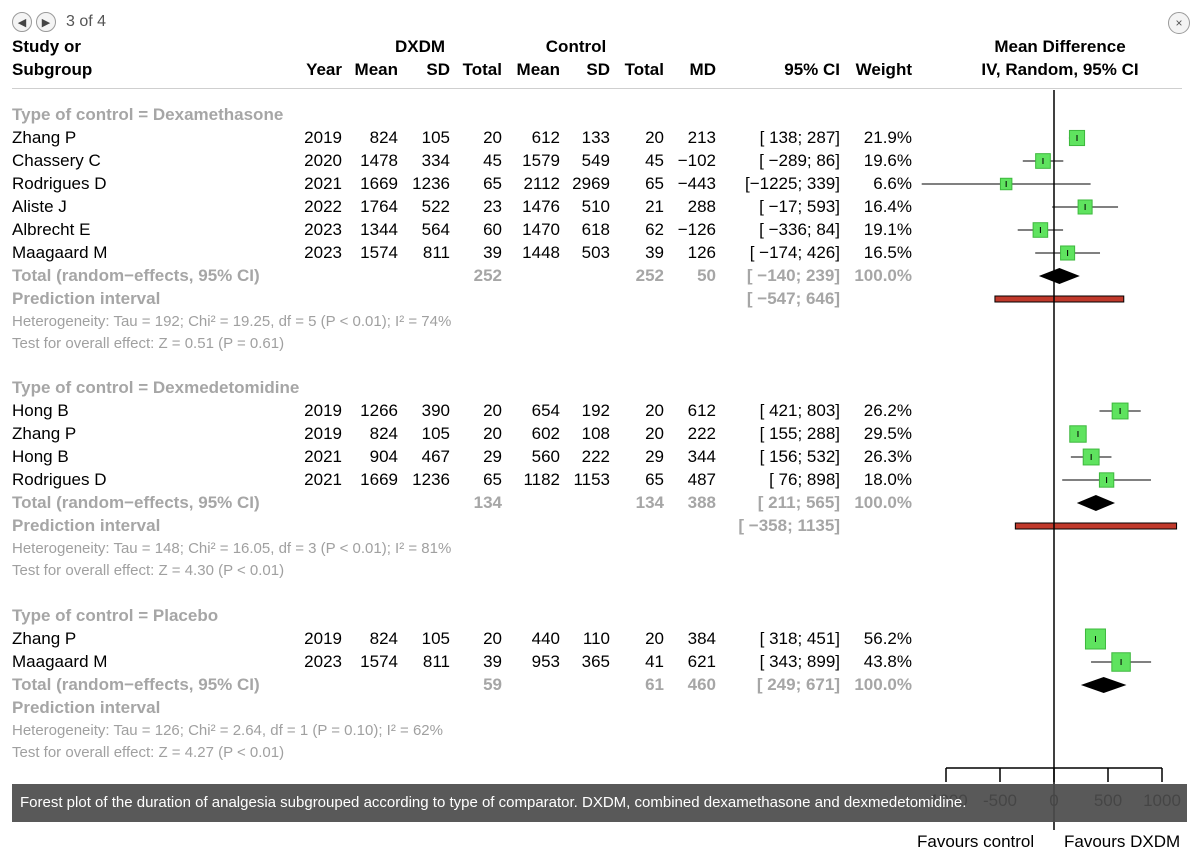 The image size is (1200, 853). Describe the element at coordinates (794, 252) in the screenshot. I see `study-ci: [ −174; 426]` at that location.